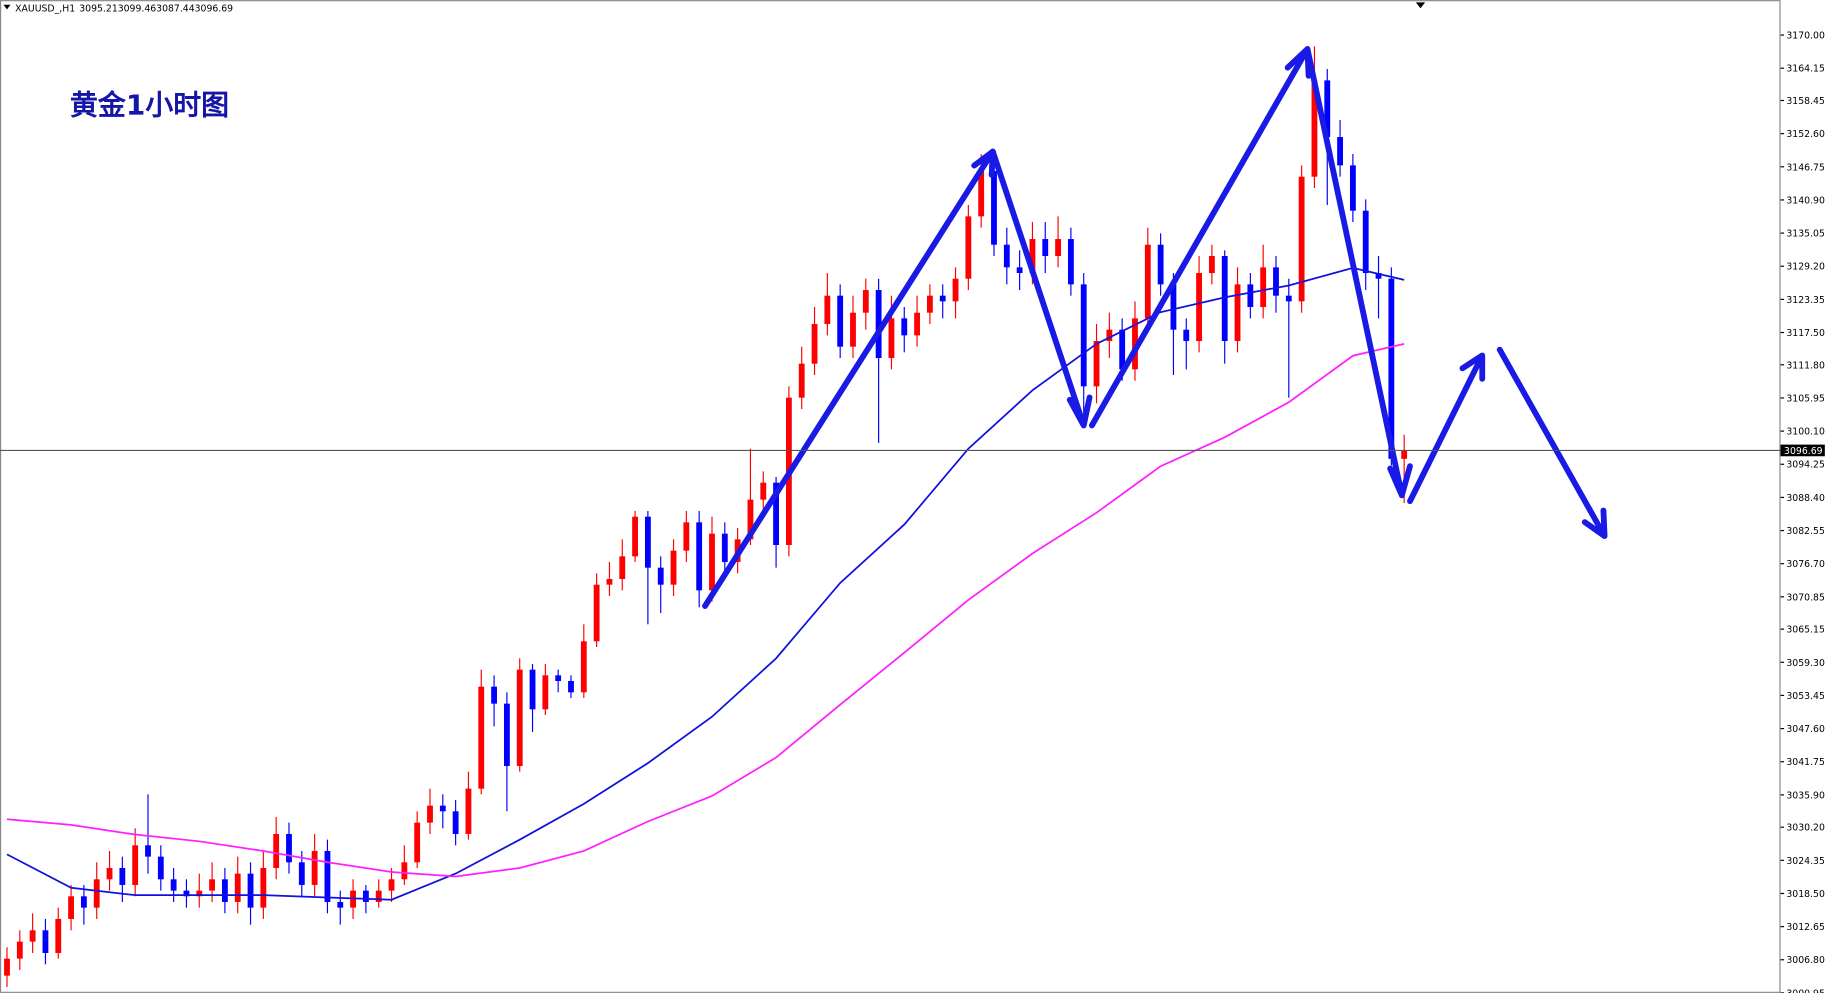 The image size is (1826, 993). What do you see at coordinates (1805, 630) in the screenshot?
I see `y-tick-label: 3065.15` at bounding box center [1805, 630].